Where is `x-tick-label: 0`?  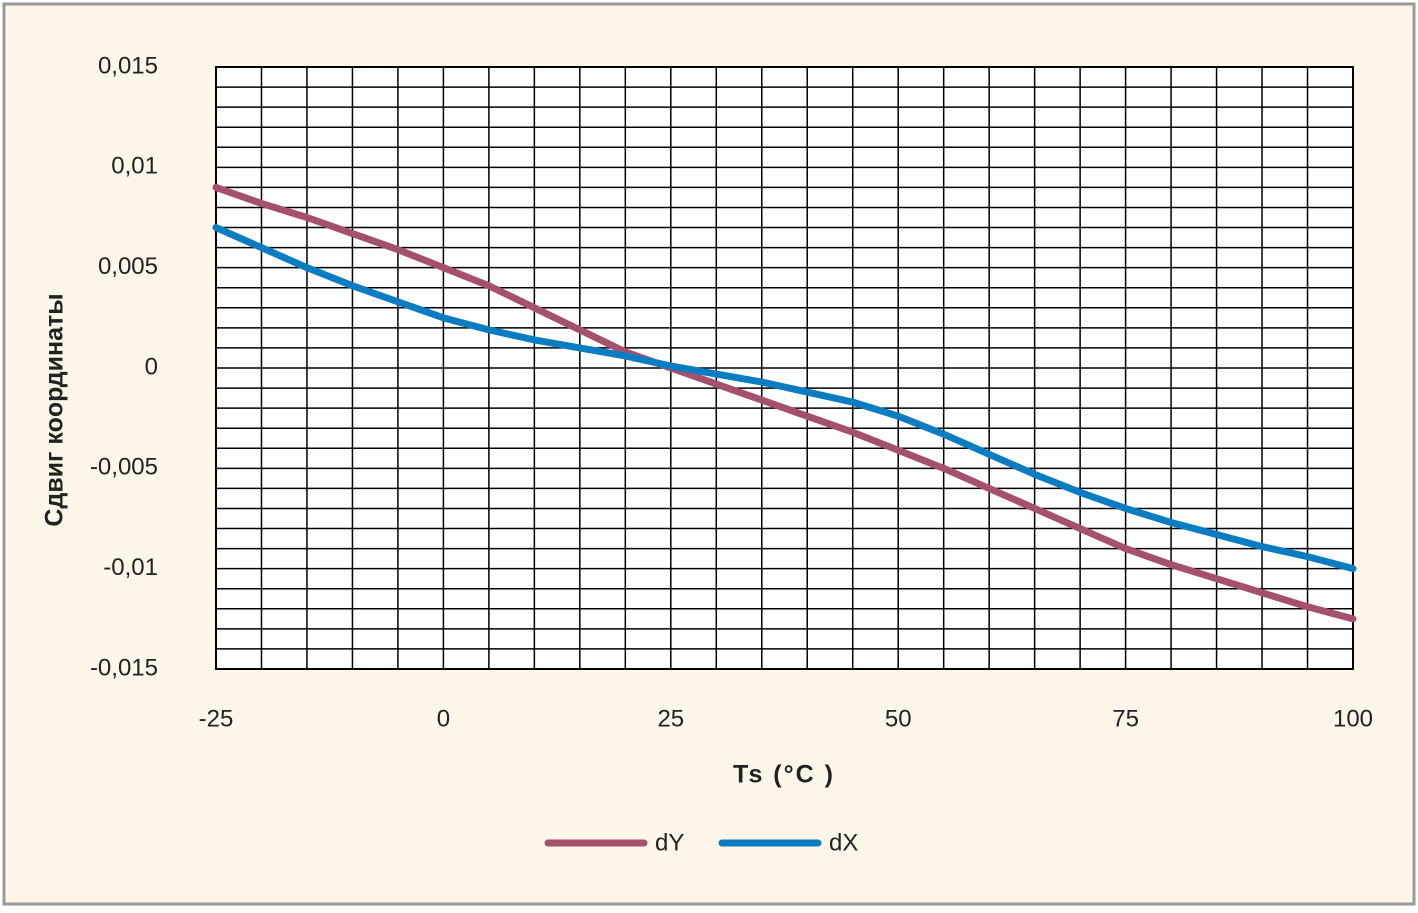 x-tick-label: 0 is located at coordinates (443, 718).